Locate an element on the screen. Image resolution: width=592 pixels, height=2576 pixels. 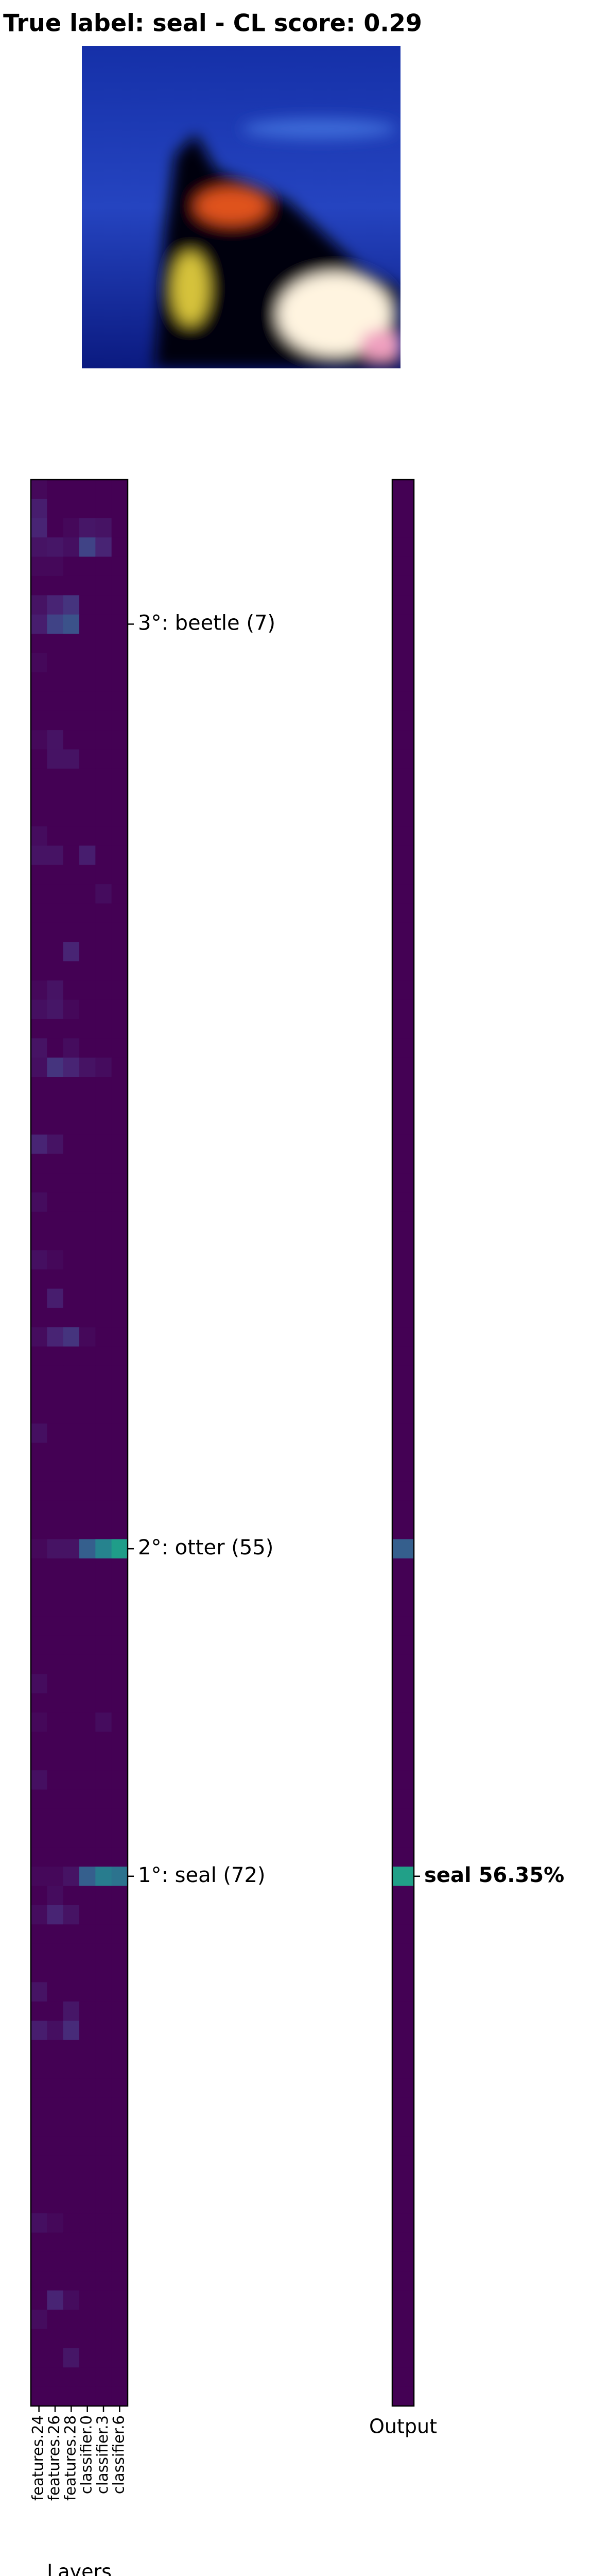
x-tick-label: classifier.3 is located at coordinates (102, 2454).